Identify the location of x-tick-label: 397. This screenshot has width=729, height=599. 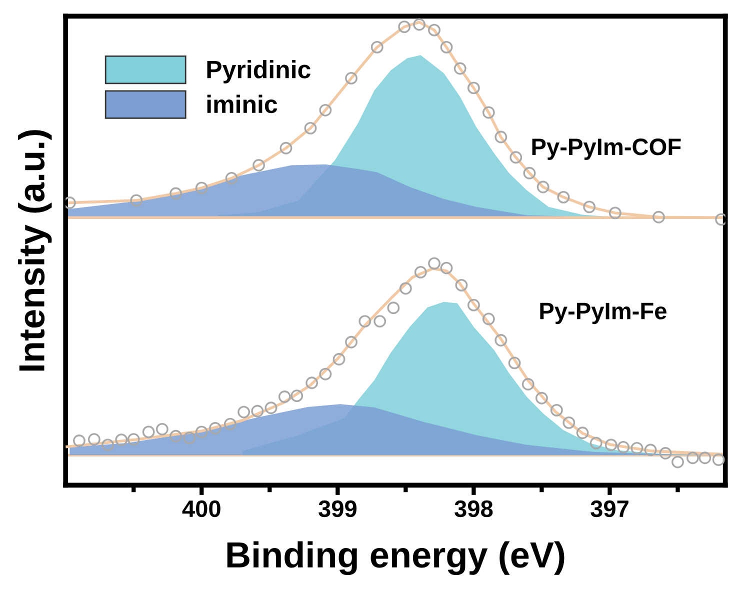
(609, 509).